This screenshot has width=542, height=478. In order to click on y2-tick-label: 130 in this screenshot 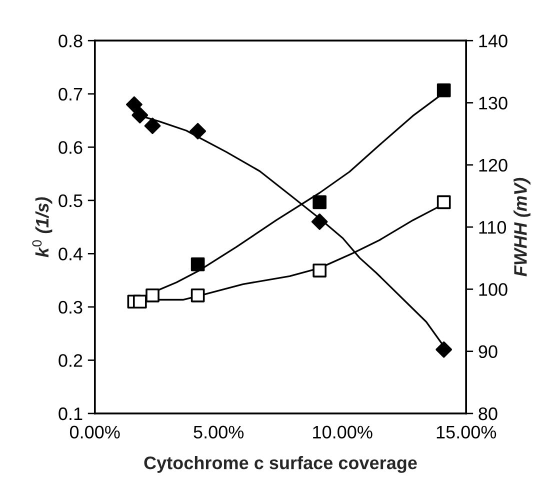, I will do `click(493, 103)`.